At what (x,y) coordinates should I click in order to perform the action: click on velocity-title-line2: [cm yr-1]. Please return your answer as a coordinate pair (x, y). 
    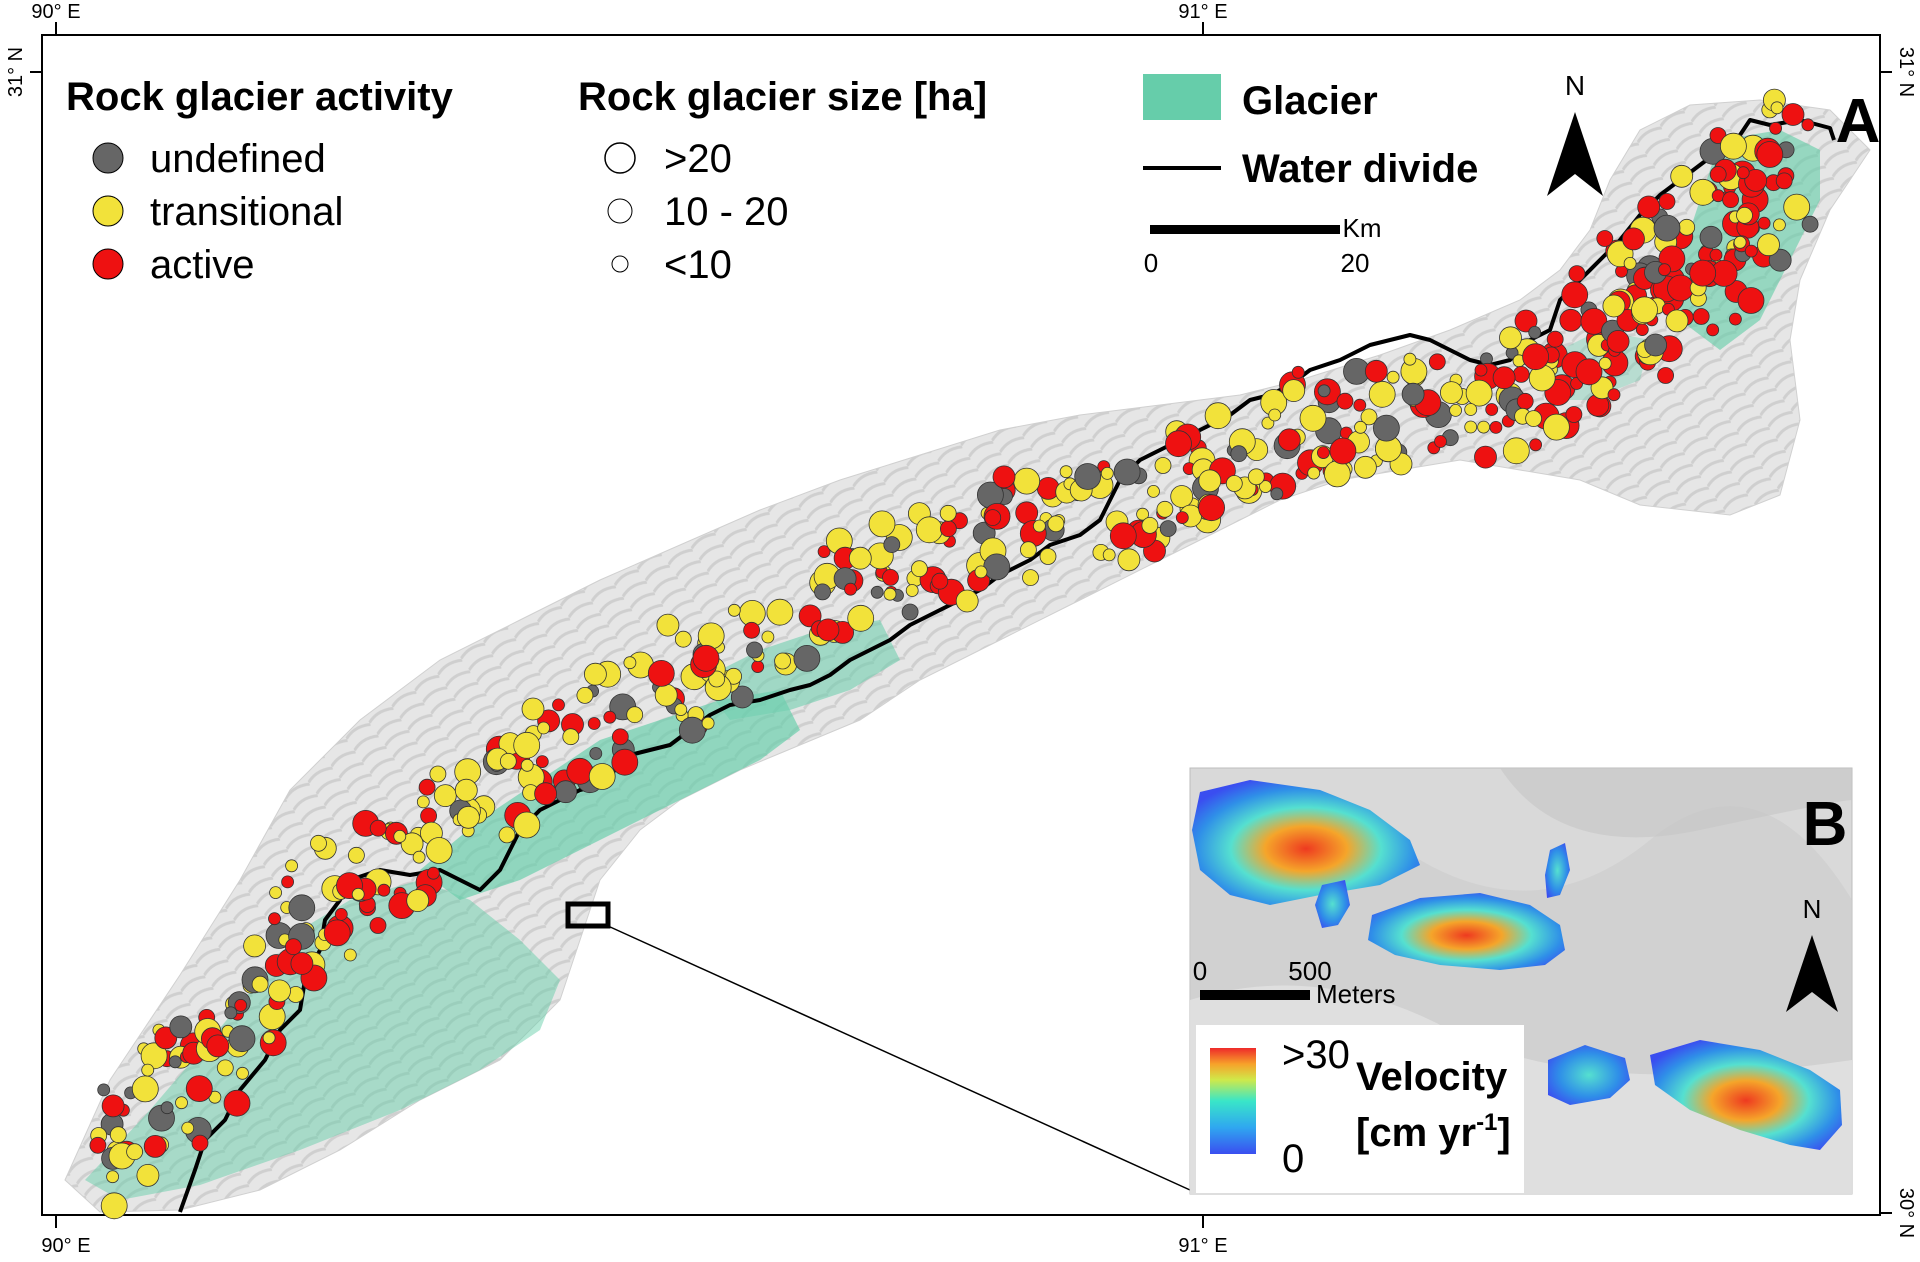
    Looking at the image, I should click on (1433, 1132).